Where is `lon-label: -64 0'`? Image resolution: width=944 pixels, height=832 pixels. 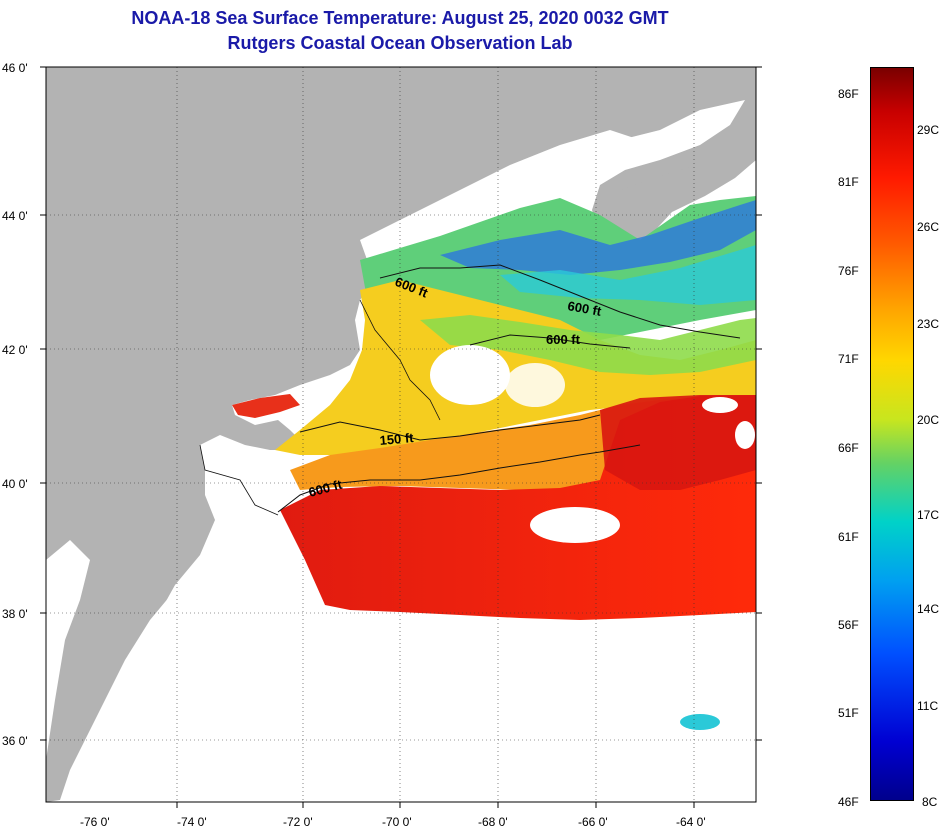 lon-label: -64 0' is located at coordinates (691, 822).